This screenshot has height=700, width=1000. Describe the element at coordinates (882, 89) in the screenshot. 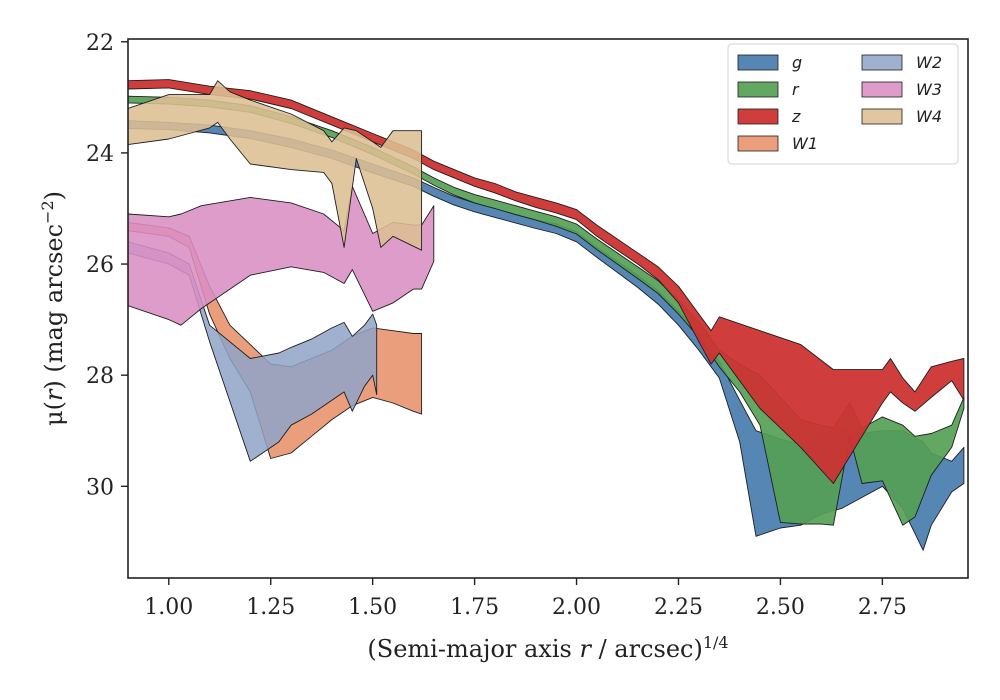

I see `legend-swatch-W3` at that location.